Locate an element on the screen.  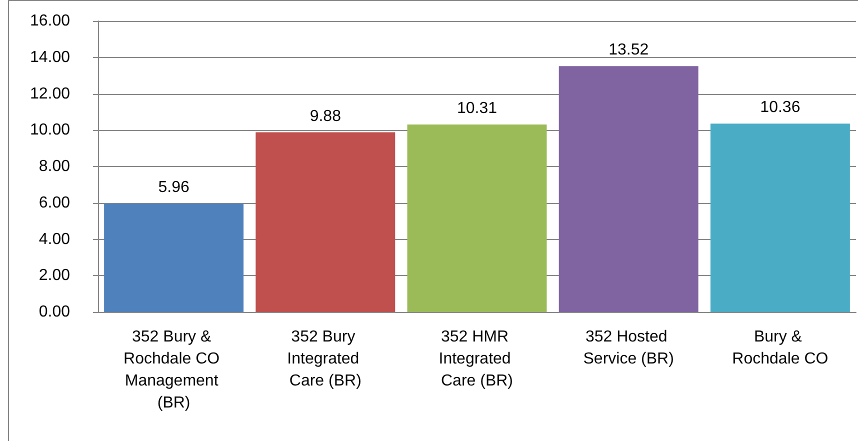
y-tick-label: 8.00 is located at coordinates (54, 166).